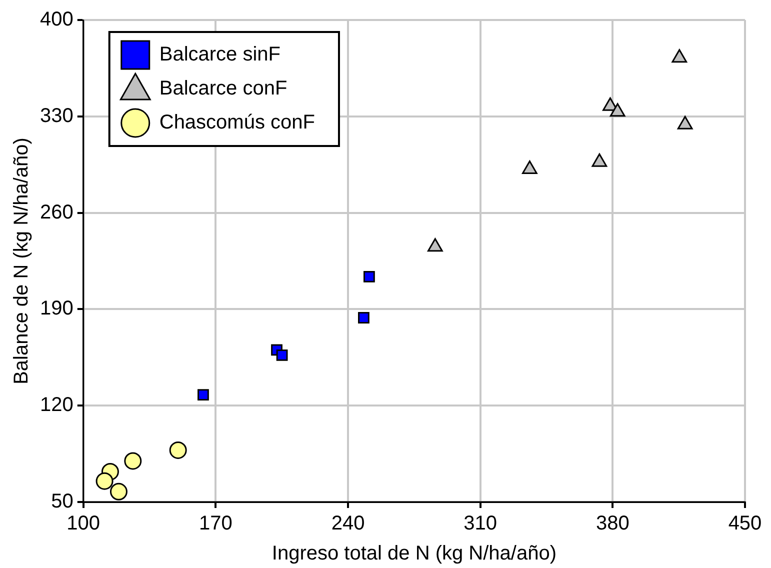 This screenshot has height=568, width=771. Describe the element at coordinates (21, 261) in the screenshot. I see `y-axis-title: Balance de N (kg N/ha/año)` at that location.